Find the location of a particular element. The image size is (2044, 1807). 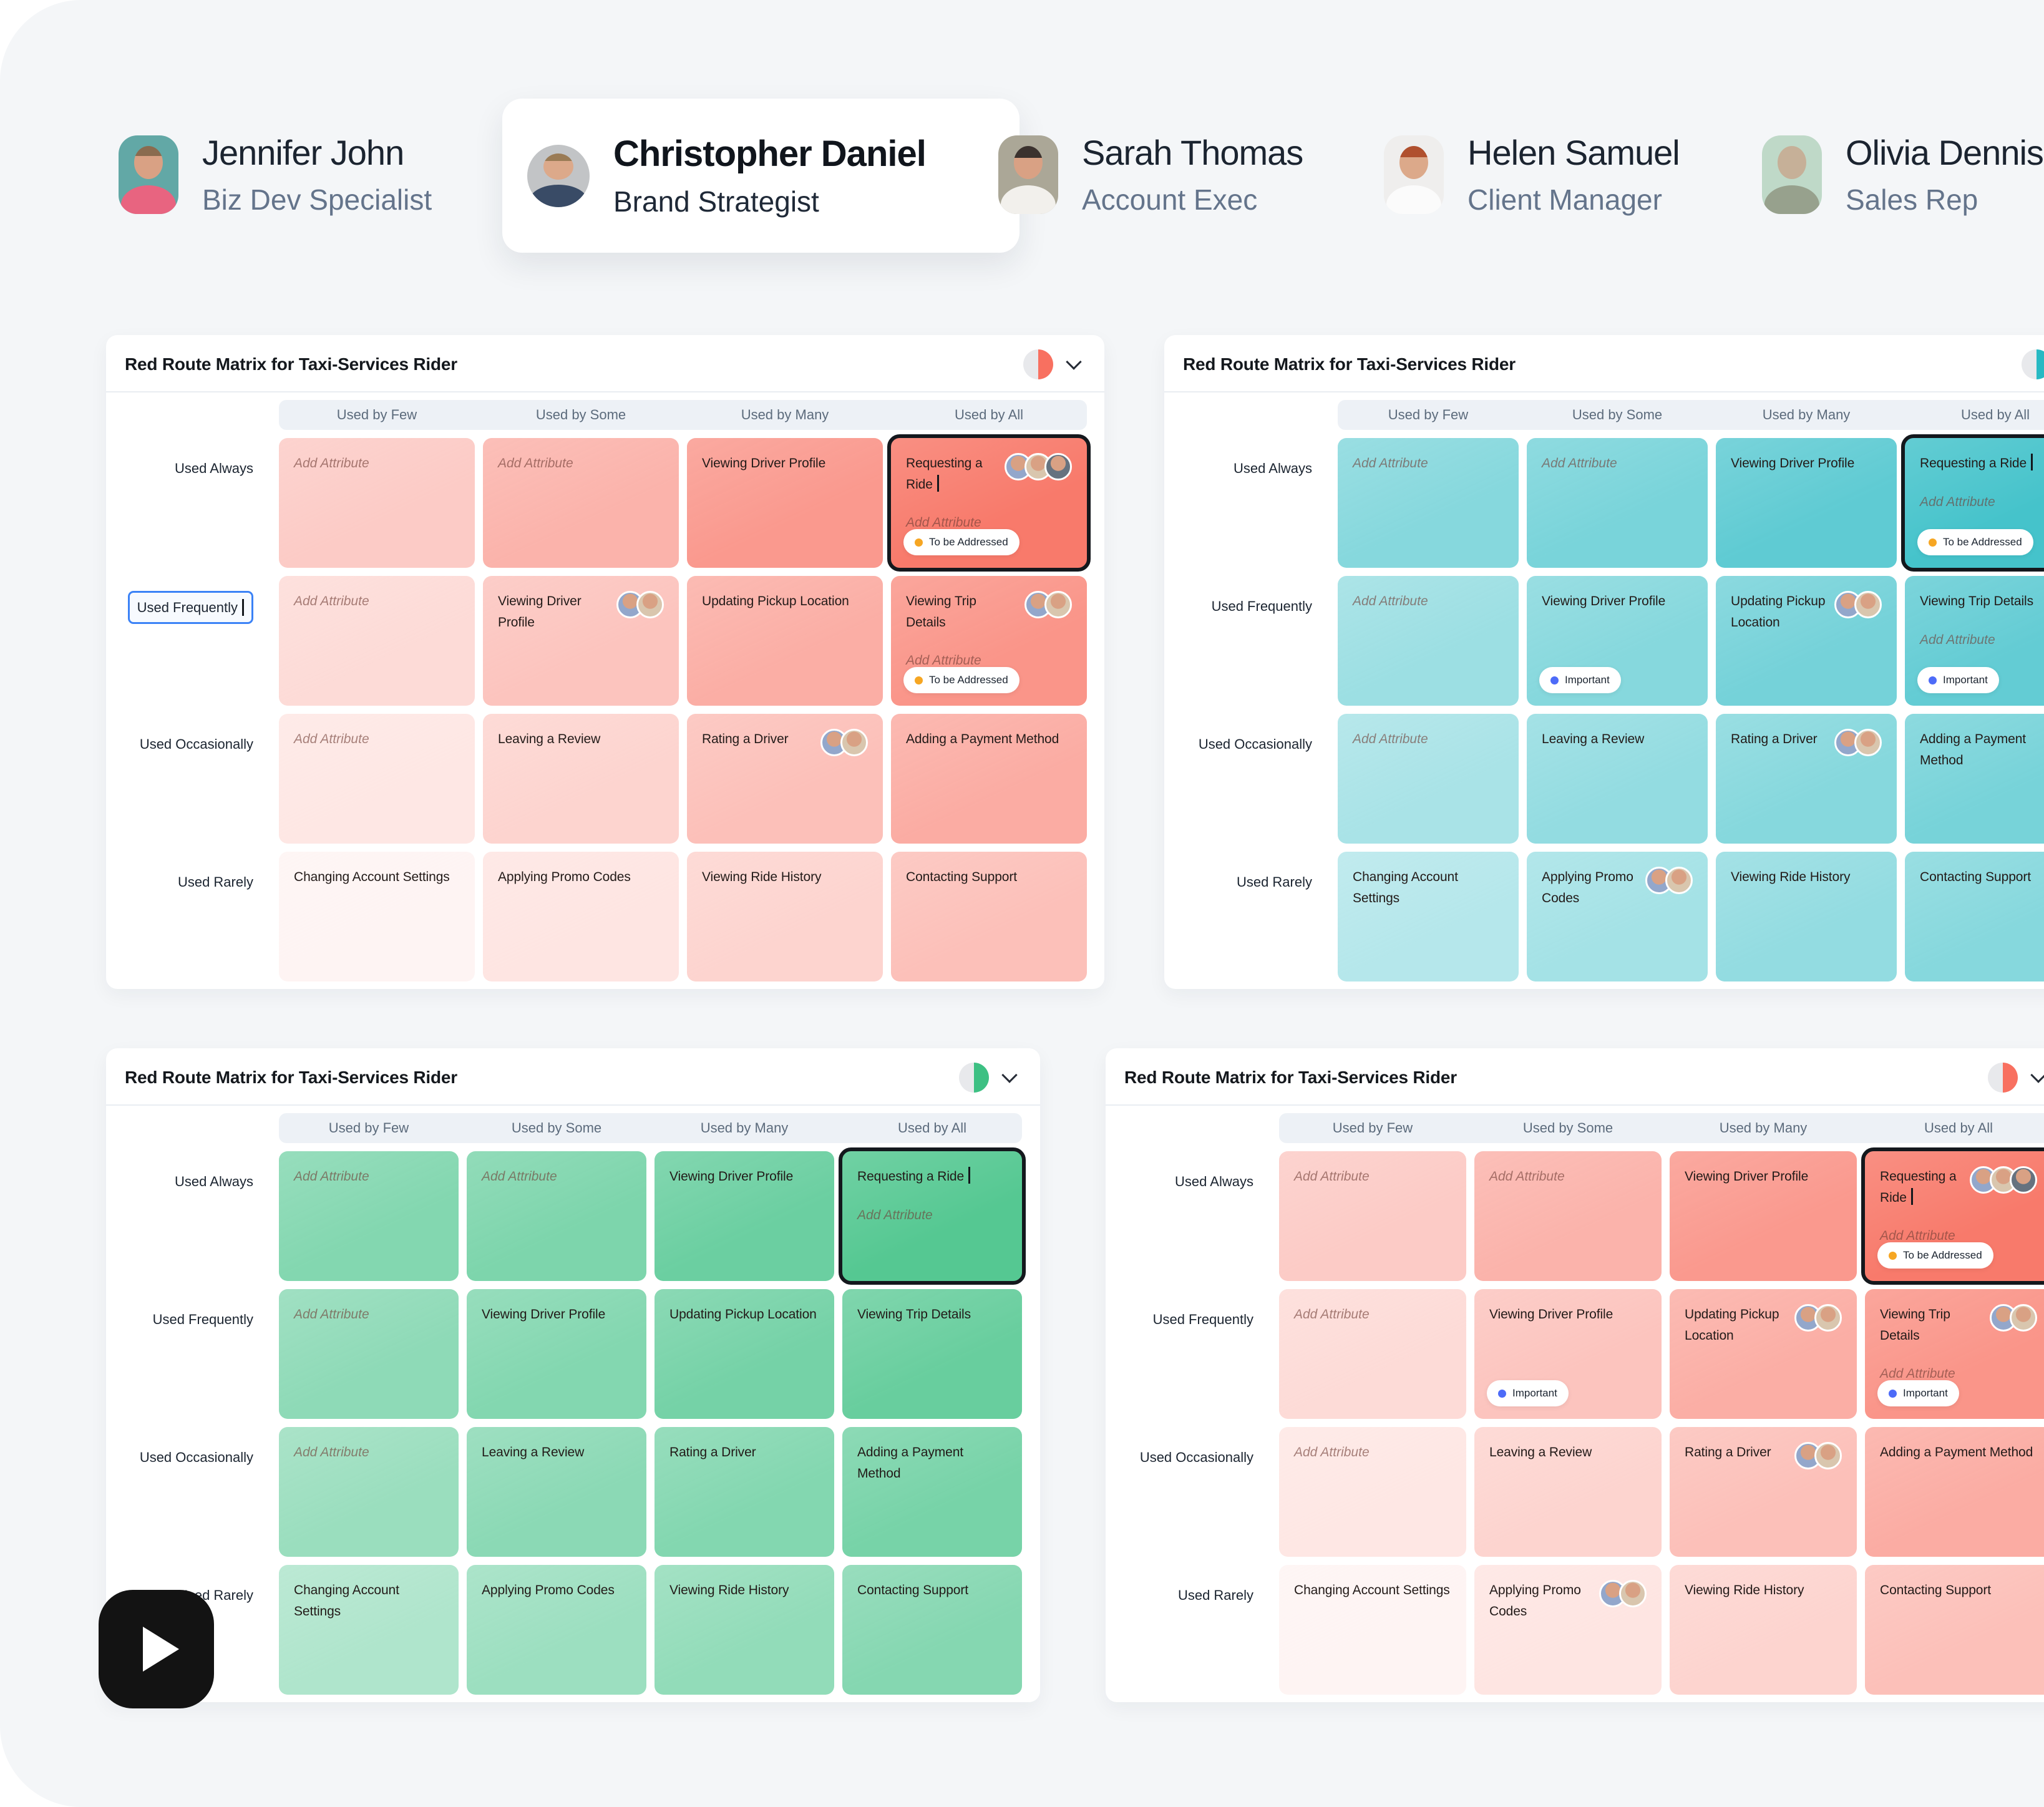

person-card: Helen Samuel Client Manager is located at coordinates (1532, 174).